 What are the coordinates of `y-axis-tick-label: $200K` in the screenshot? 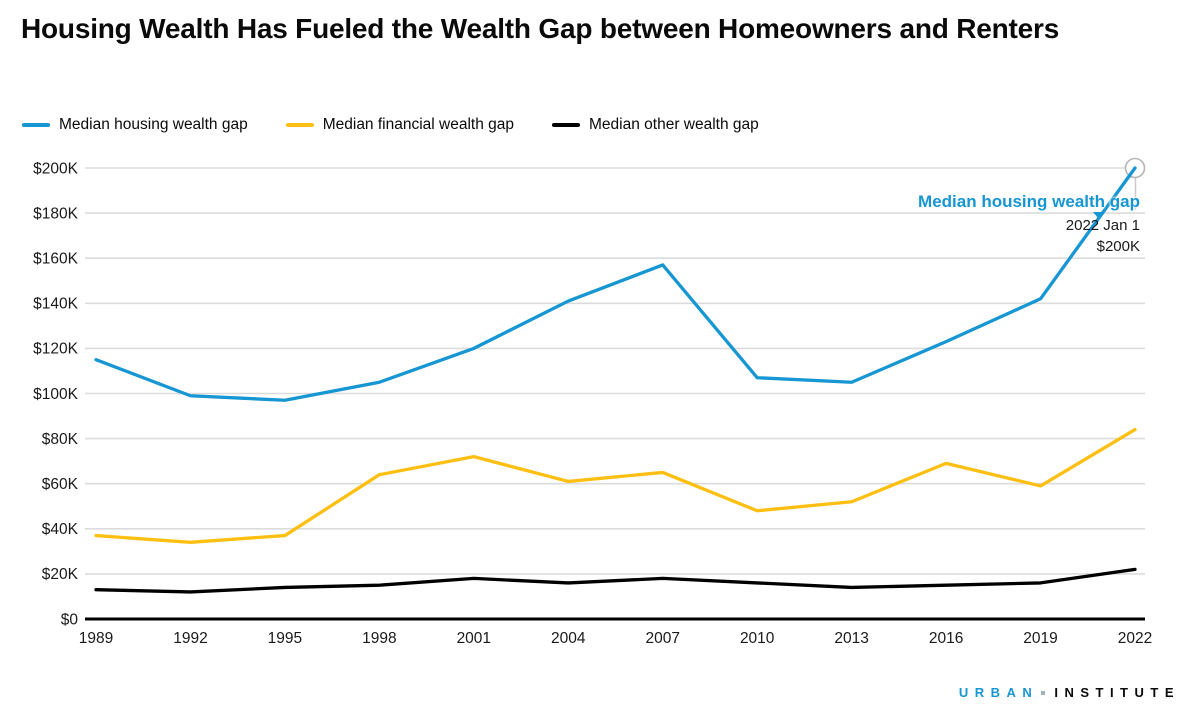 It's located at (55, 168).